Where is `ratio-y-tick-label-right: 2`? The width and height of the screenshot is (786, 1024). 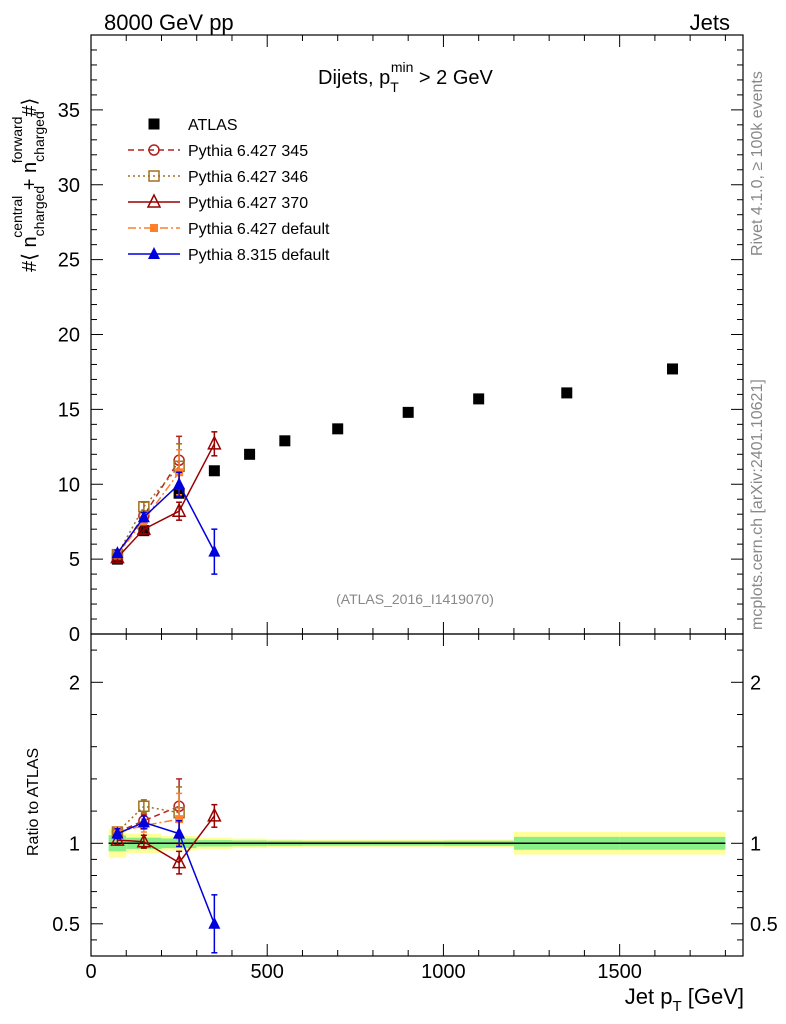
ratio-y-tick-label-right: 2 is located at coordinates (755, 683).